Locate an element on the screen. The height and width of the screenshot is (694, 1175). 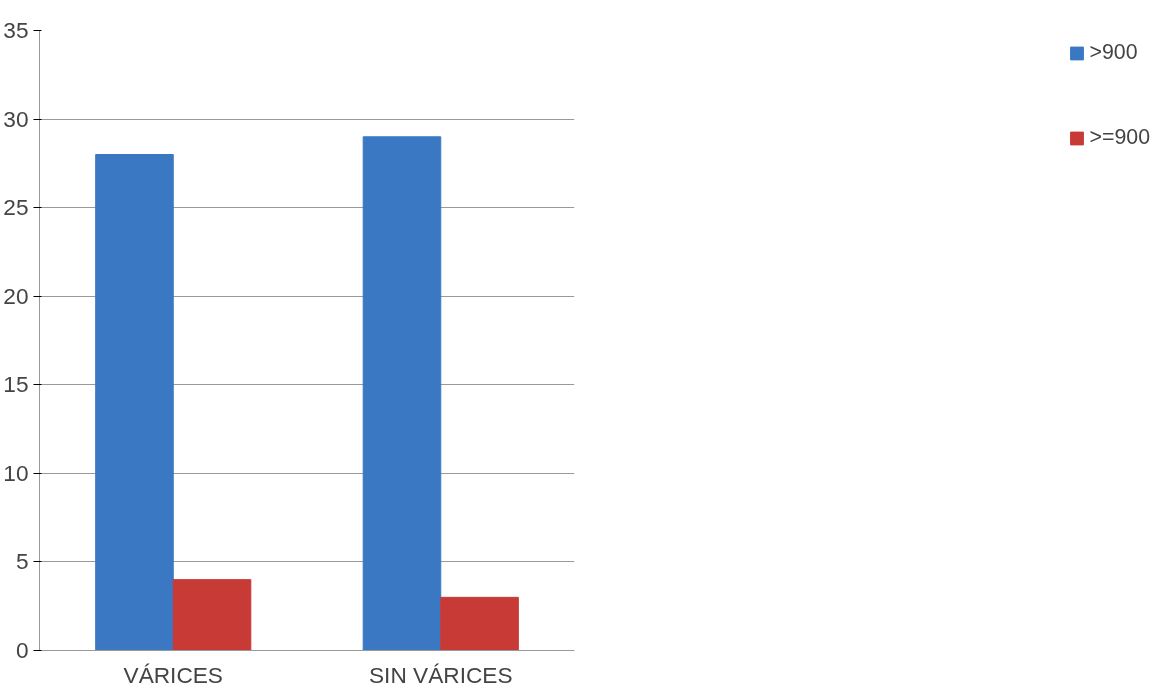
y-tick-label: 30 is located at coordinates (16, 118).